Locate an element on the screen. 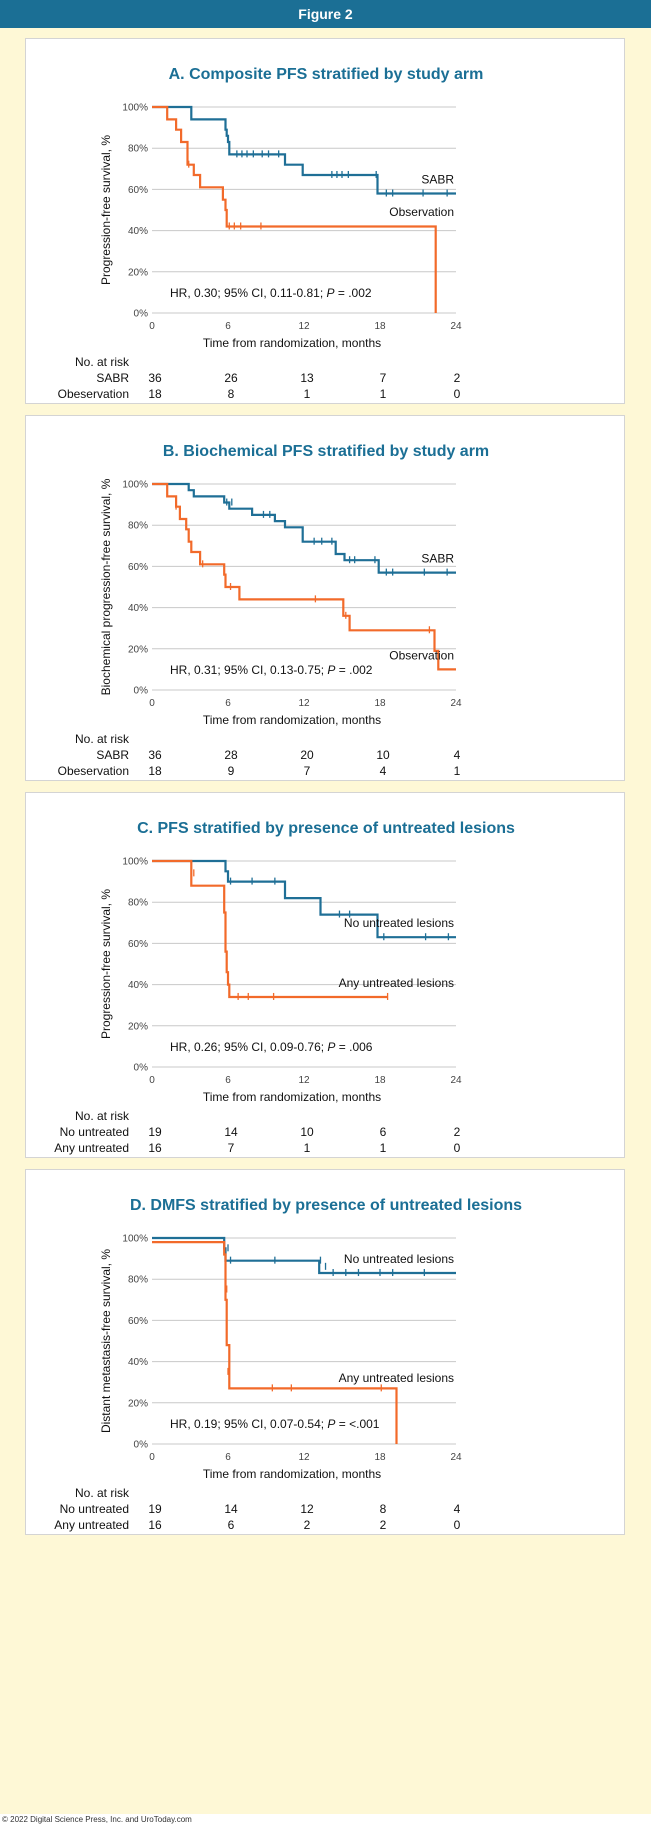 The width and height of the screenshot is (651, 1826). hr-text: HR, 0.26; 95% CI, 0.09-0.76; is located at coordinates (248, 1047).